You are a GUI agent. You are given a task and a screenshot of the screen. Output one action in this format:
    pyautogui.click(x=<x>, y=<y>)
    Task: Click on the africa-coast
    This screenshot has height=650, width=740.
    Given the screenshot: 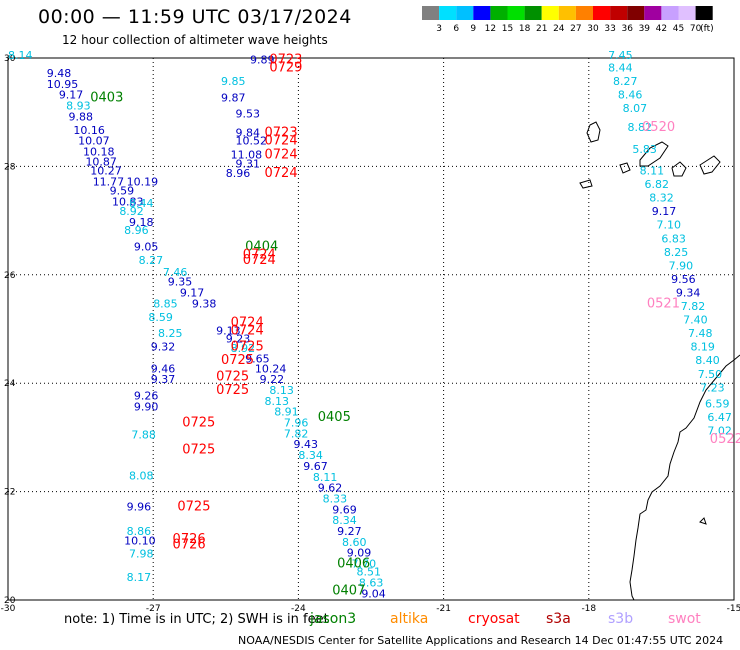 What is the action you would take?
    pyautogui.click(x=684, y=477)
    